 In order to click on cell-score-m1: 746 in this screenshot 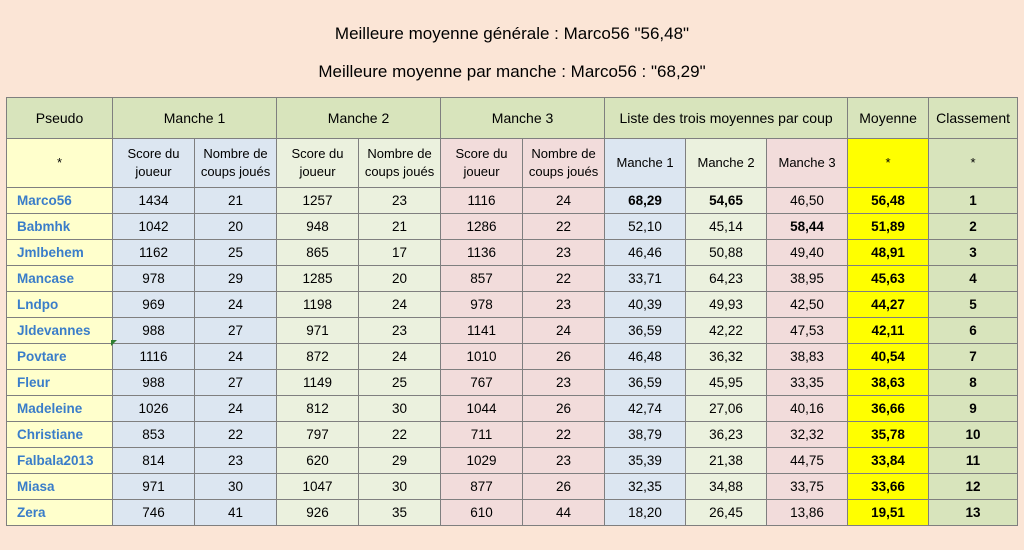, I will do `click(153, 512)`.